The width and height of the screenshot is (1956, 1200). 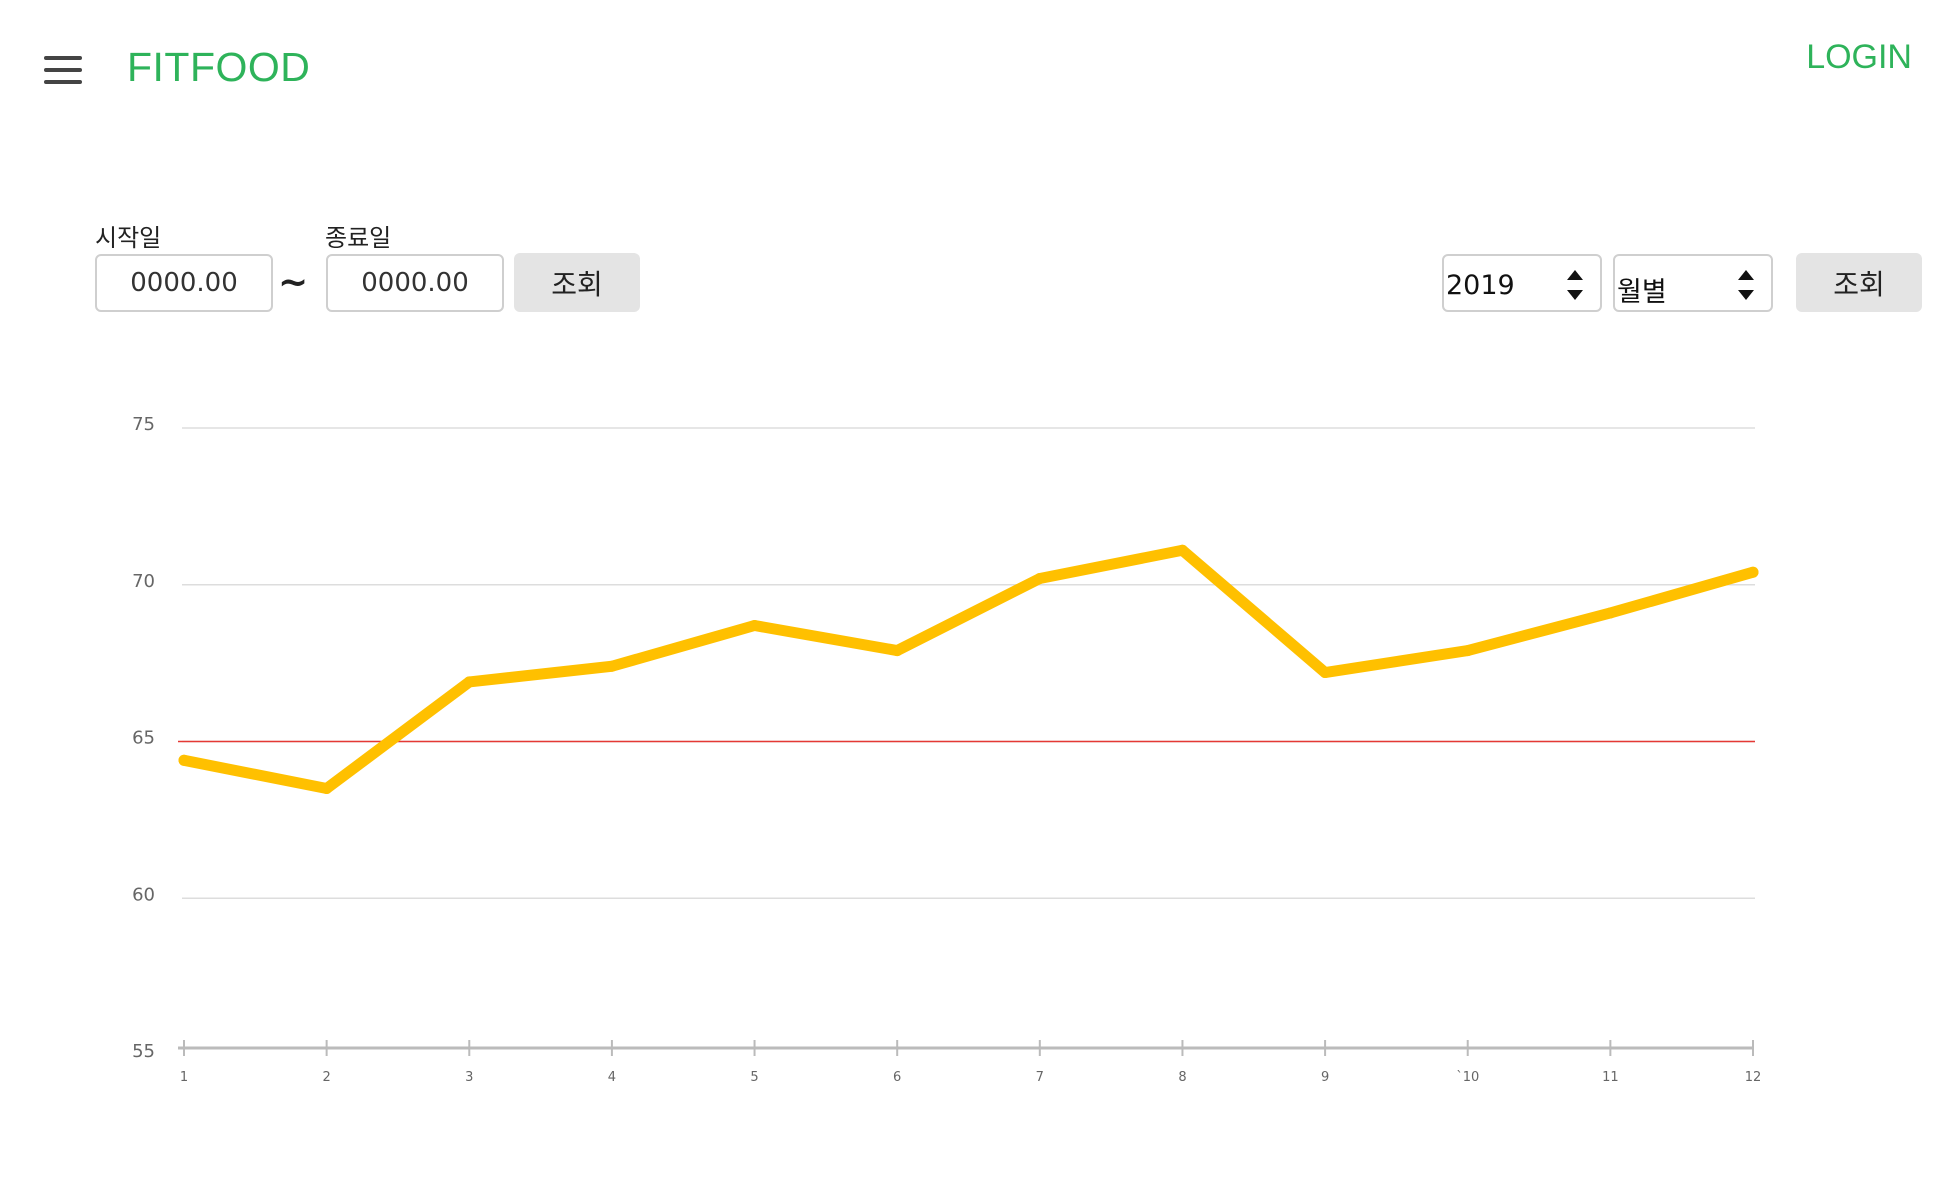 What do you see at coordinates (1467, 1077) in the screenshot?
I see `x-tick-label: `10` at bounding box center [1467, 1077].